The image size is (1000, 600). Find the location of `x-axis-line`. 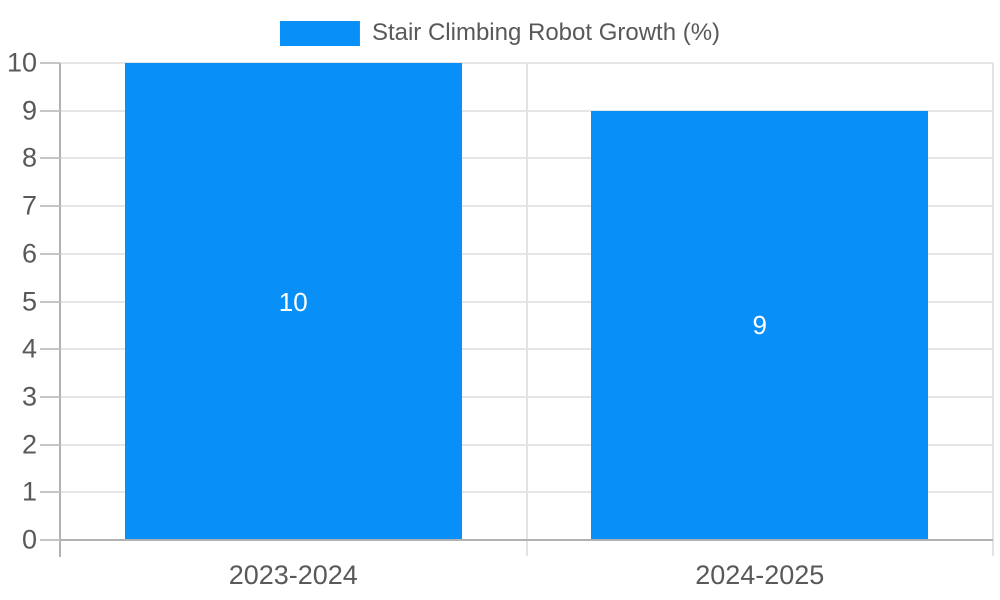

x-axis-line is located at coordinates (526, 540).